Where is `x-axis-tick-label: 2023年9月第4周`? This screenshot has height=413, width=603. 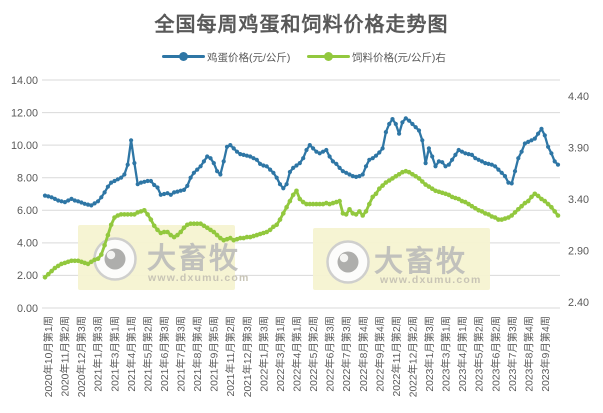
x-axis-tick-label: 2023年9月第4周 is located at coordinates (545, 354).